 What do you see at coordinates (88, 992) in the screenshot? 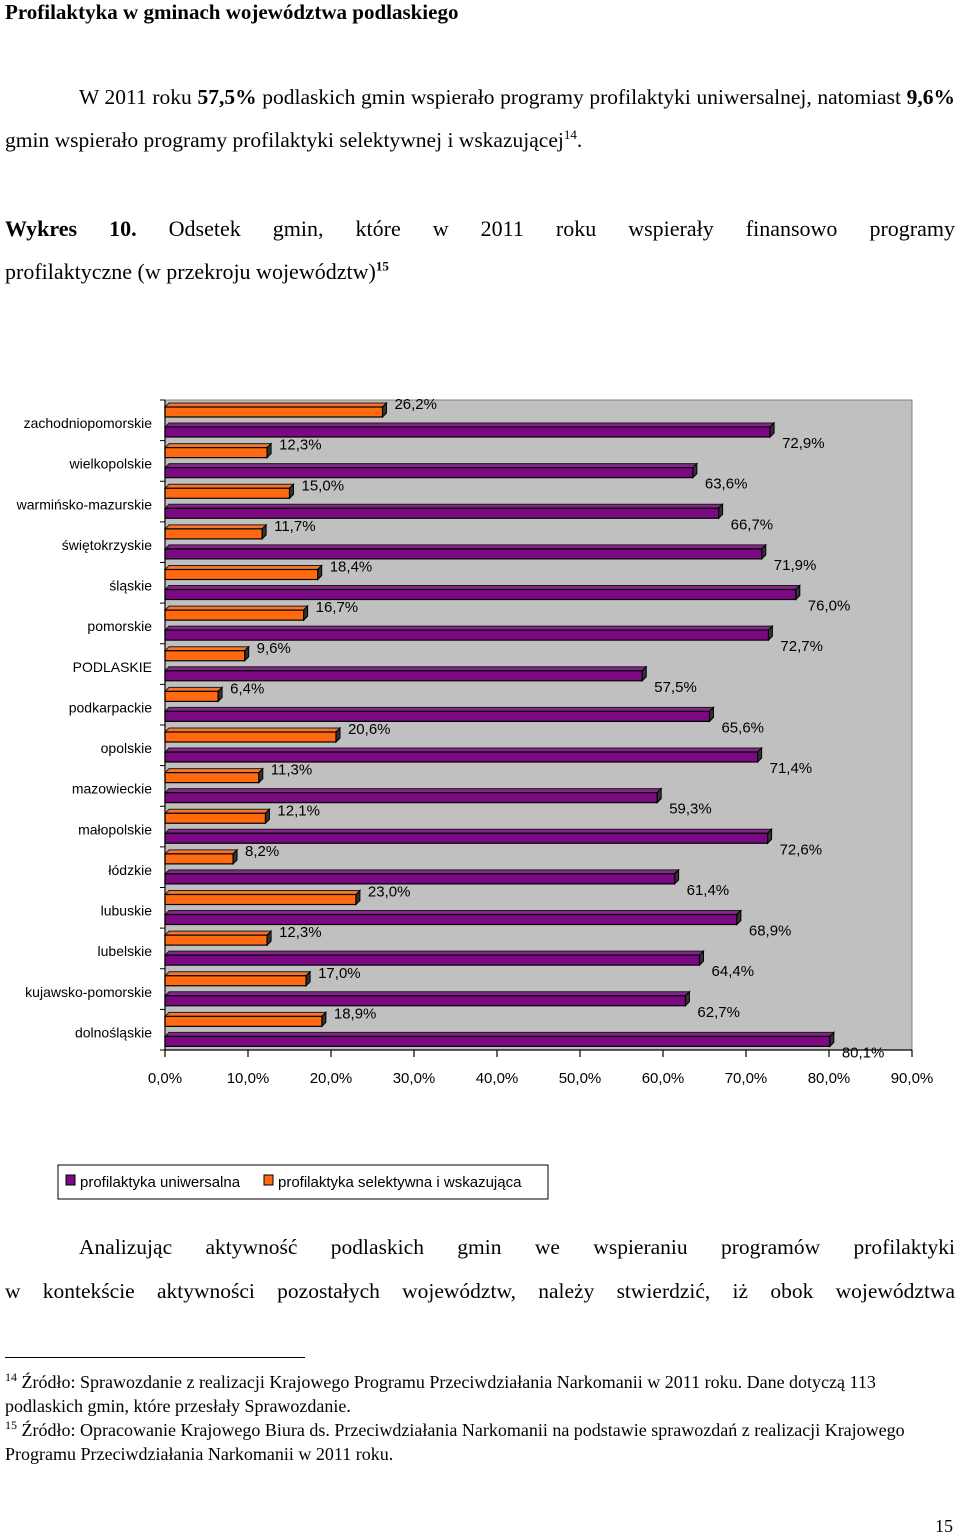
I see `category-label: kujawsko-pomorskie` at bounding box center [88, 992].